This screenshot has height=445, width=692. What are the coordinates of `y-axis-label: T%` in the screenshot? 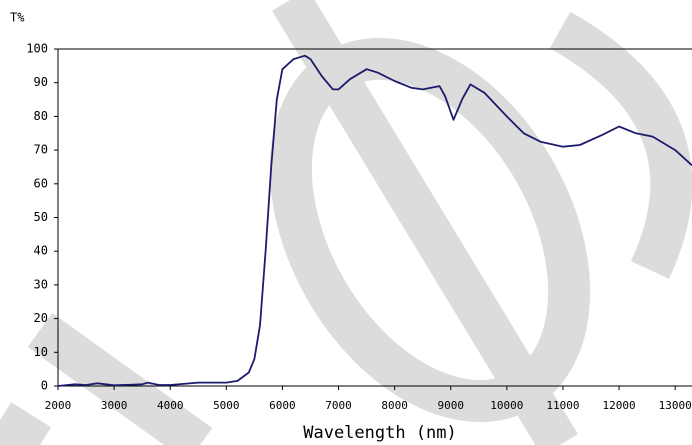 It's located at (17, 18).